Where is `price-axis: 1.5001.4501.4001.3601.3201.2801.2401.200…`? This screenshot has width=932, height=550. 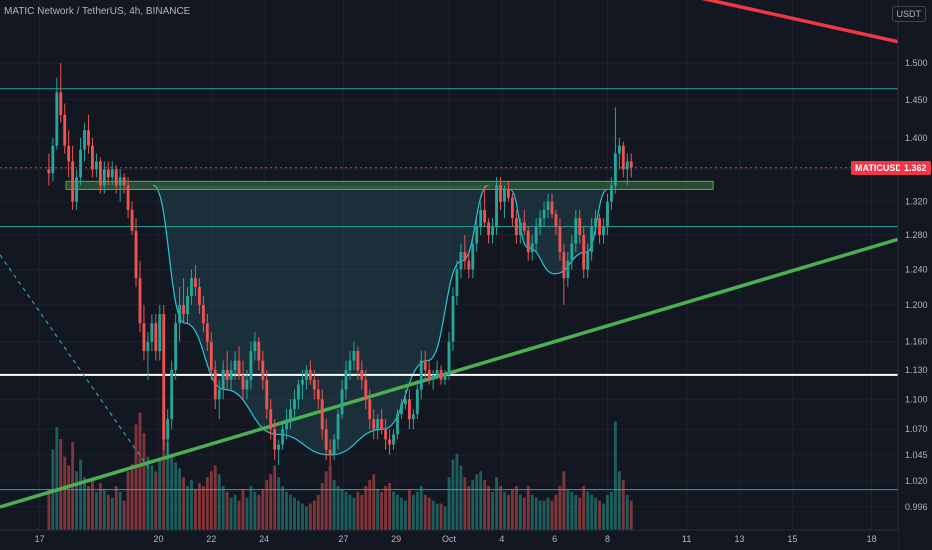 price-axis: 1.5001.4501.4001.3601.3201.2801.2401.200… is located at coordinates (914, 275).